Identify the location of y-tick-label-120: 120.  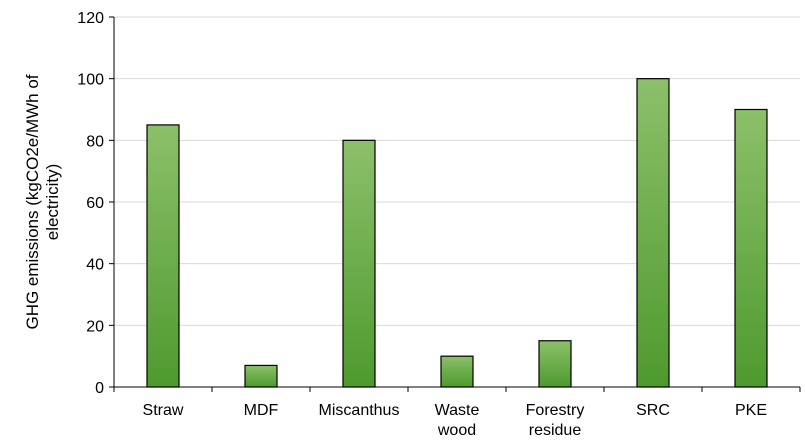
(90, 18).